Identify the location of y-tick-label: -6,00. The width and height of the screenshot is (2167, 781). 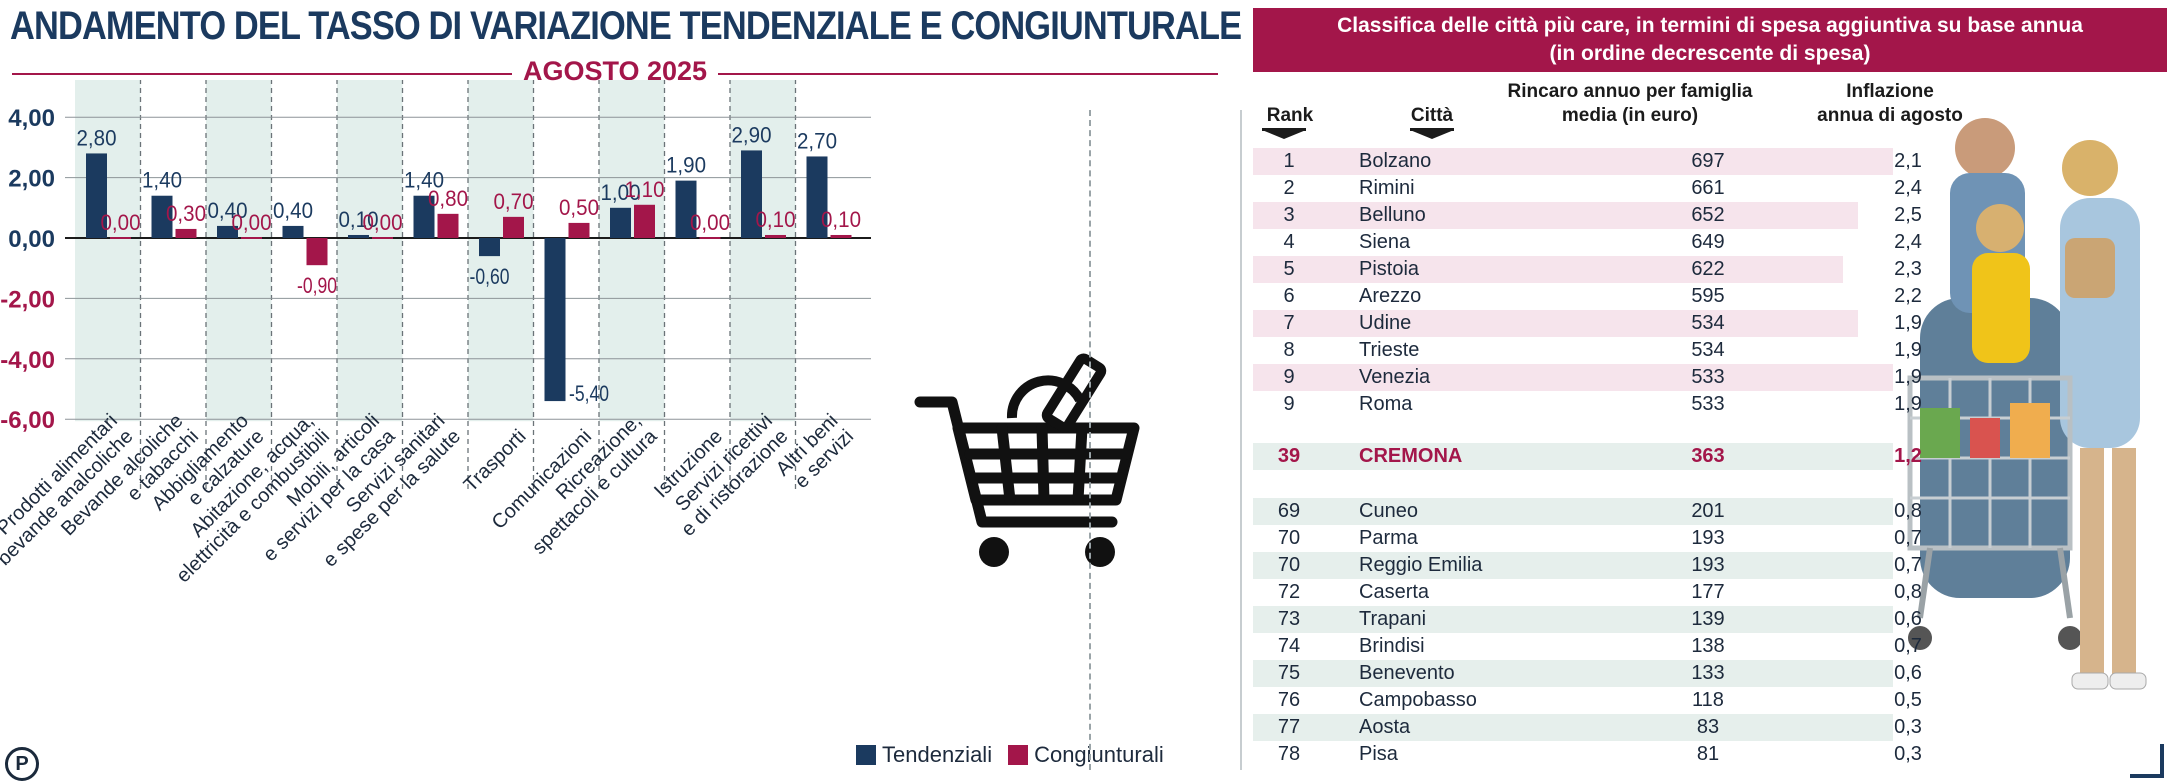
(27, 420).